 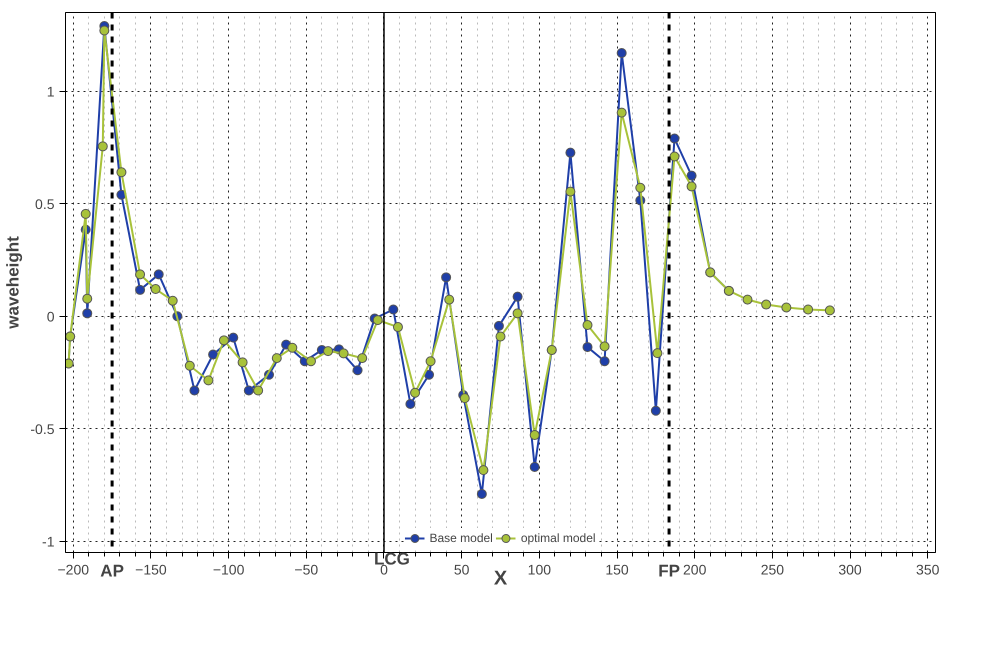 I want to click on x-axis-title: X, so click(x=501, y=579).